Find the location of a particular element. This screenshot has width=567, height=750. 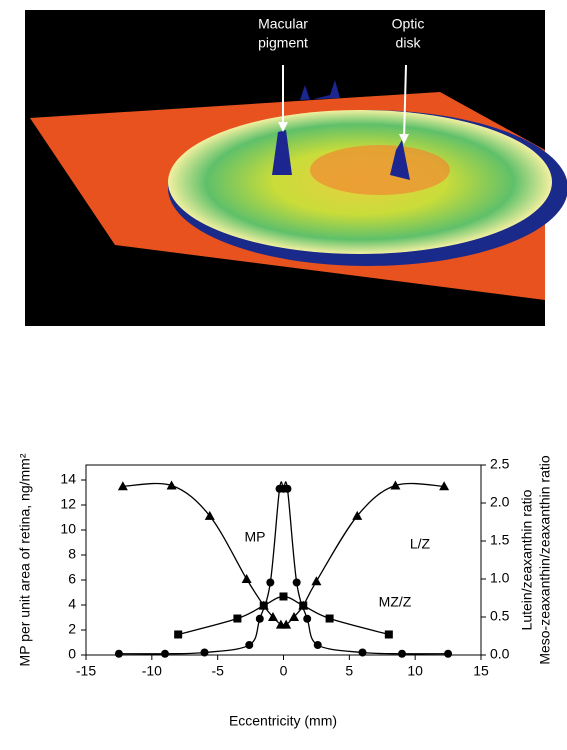

y-tick-label: 8 is located at coordinates (72, 554).